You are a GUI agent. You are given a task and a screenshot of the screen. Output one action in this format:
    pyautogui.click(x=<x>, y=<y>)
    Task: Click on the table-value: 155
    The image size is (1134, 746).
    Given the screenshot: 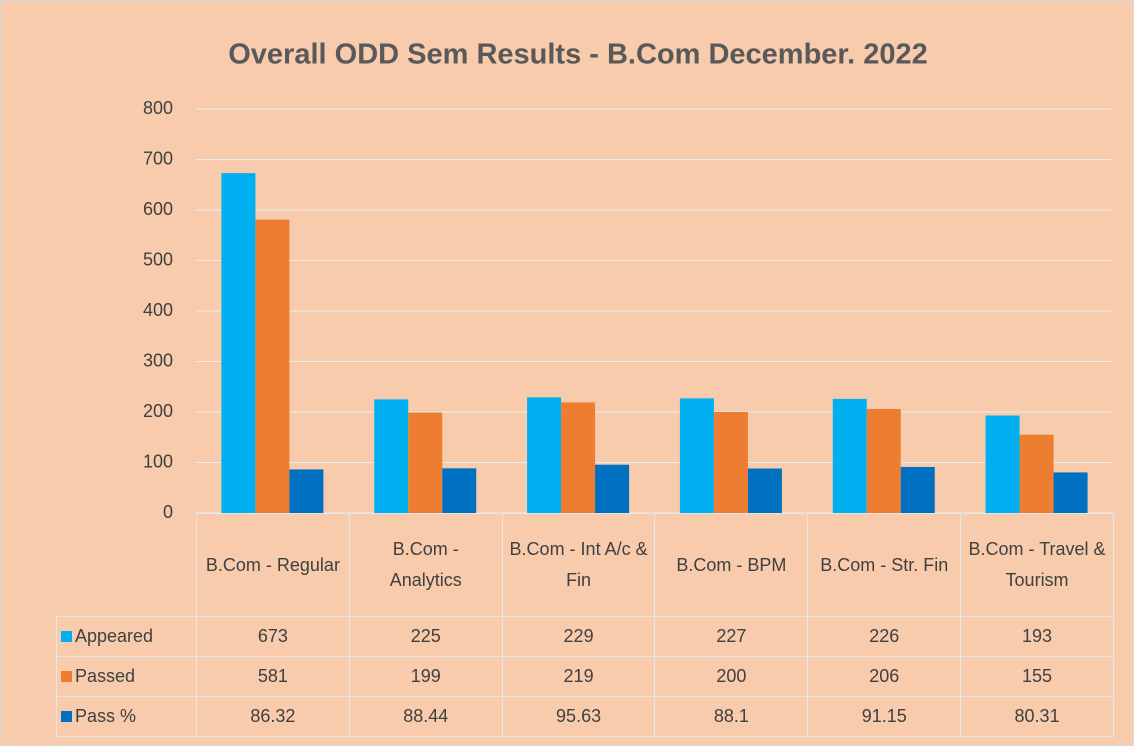 What is the action you would take?
    pyautogui.click(x=1037, y=676)
    